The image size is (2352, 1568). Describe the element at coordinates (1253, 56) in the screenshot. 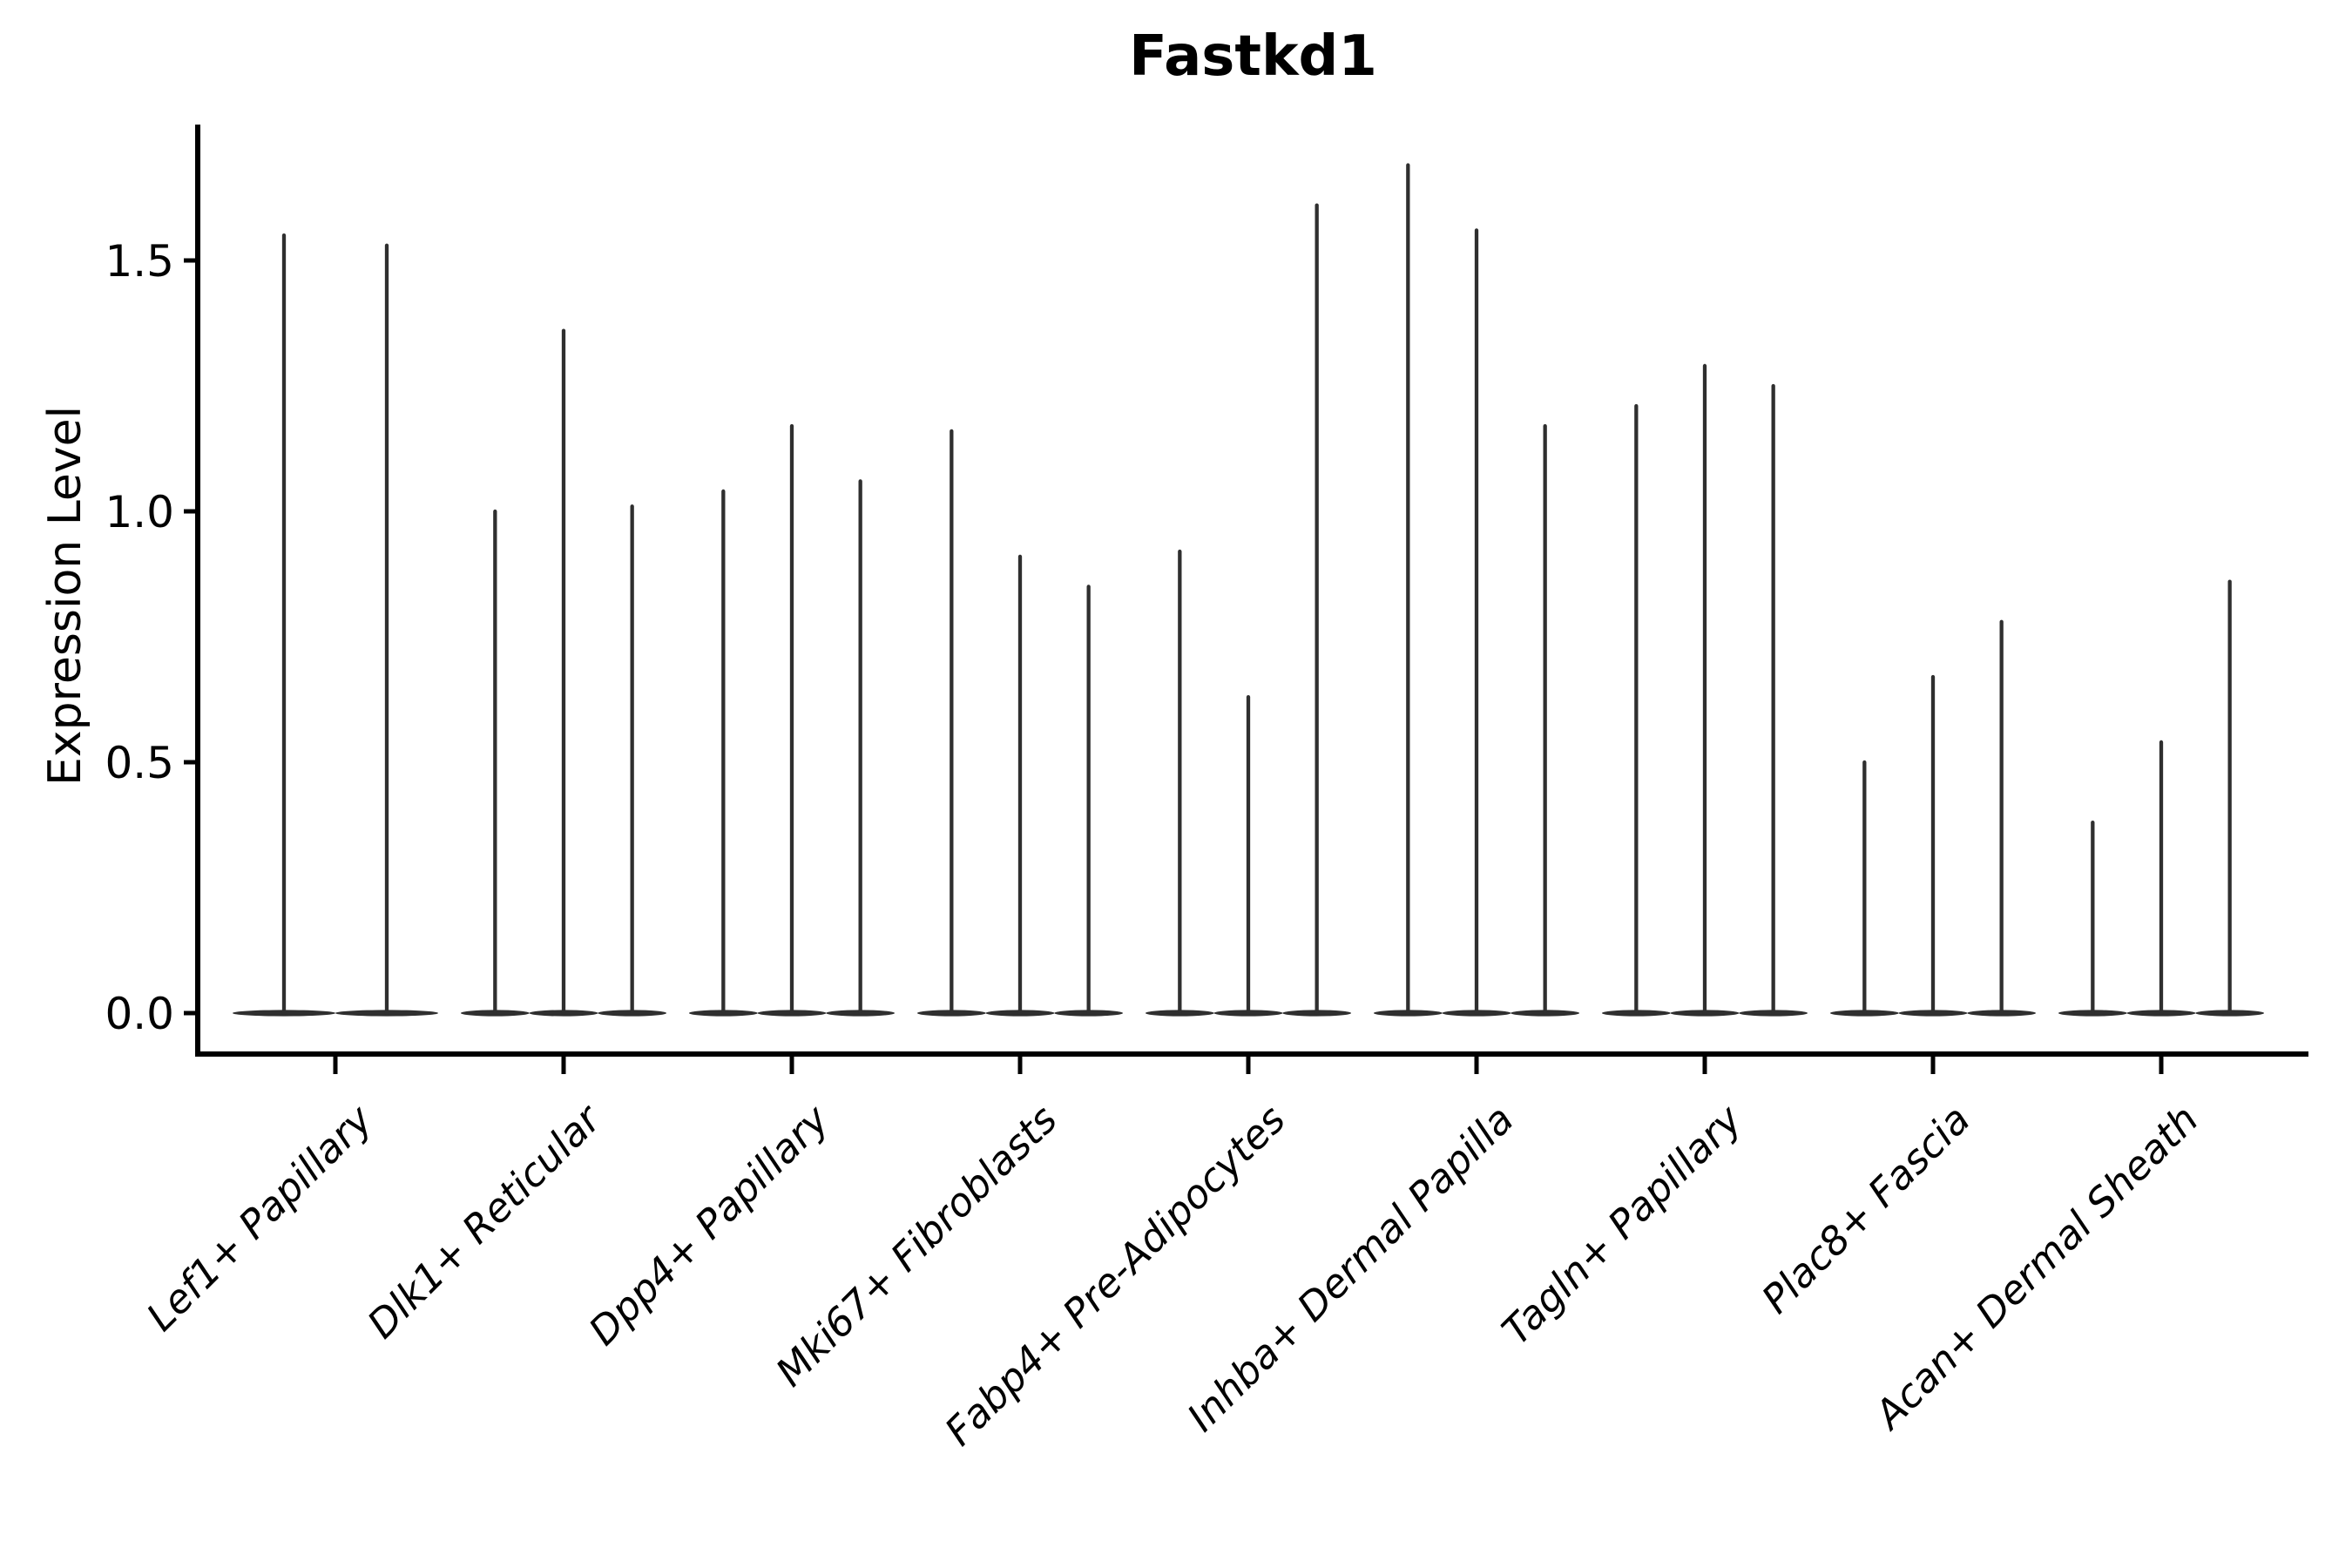

I see `chart-title: Fastkd1` at that location.